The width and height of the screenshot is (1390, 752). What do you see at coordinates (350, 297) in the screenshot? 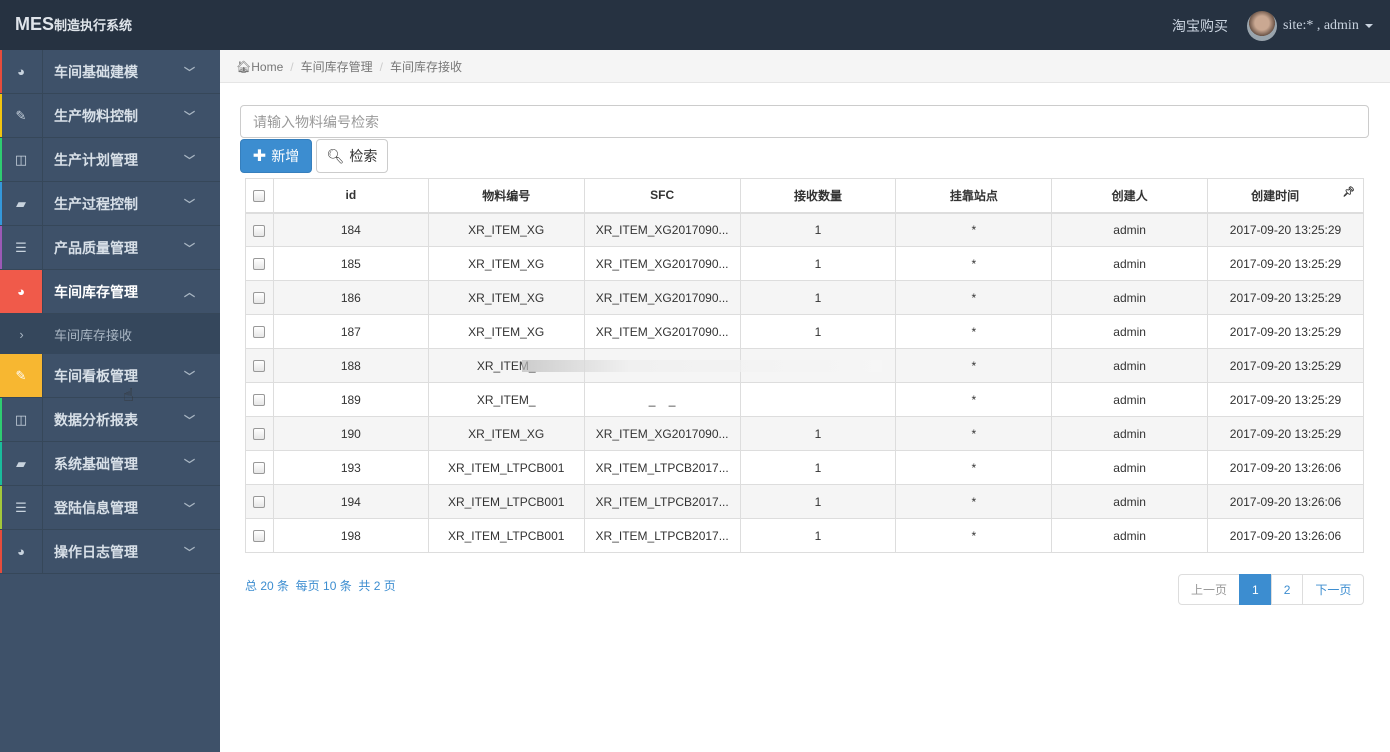
I see `table-cell: 186` at bounding box center [350, 297].